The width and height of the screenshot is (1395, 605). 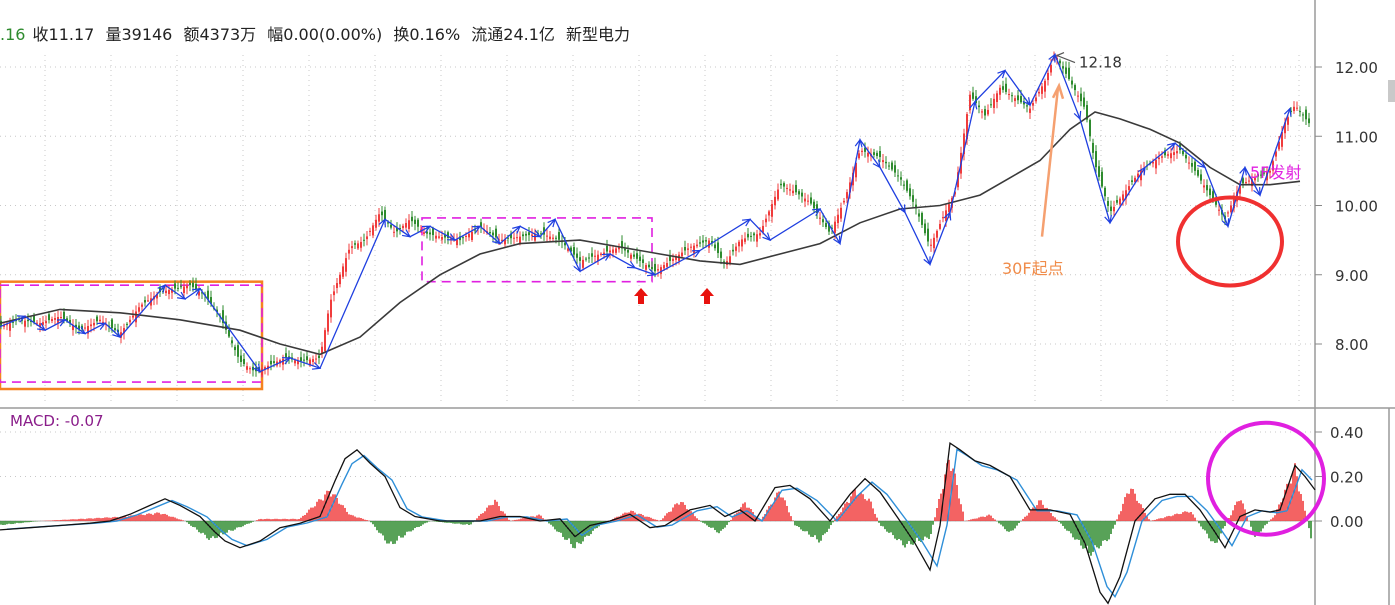 I want to click on quote-turnover: 换0.16%, so click(x=426, y=34).